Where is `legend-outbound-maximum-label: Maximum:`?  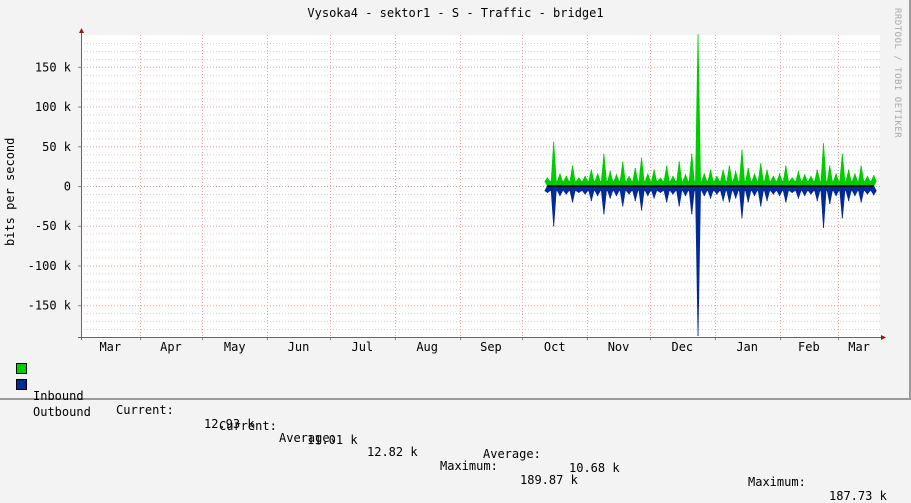 legend-outbound-maximum-label: Maximum: is located at coordinates (777, 482).